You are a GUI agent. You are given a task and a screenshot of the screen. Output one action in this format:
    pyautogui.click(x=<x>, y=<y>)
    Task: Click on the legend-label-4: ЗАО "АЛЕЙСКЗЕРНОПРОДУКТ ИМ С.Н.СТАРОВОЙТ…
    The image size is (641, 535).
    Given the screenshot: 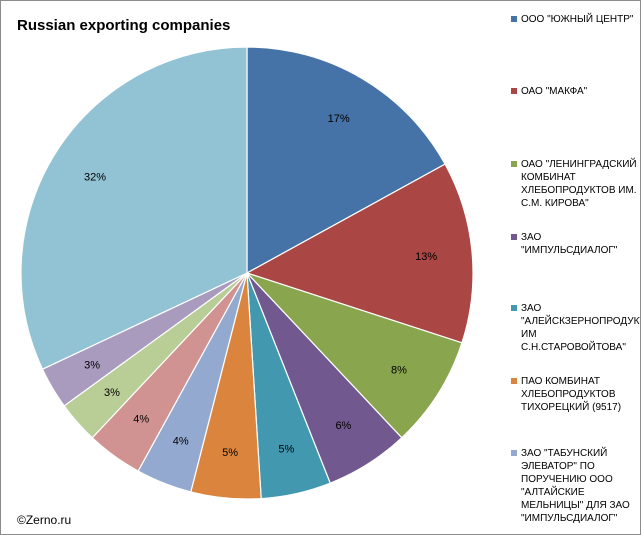 What is the action you would take?
    pyautogui.click(x=581, y=328)
    